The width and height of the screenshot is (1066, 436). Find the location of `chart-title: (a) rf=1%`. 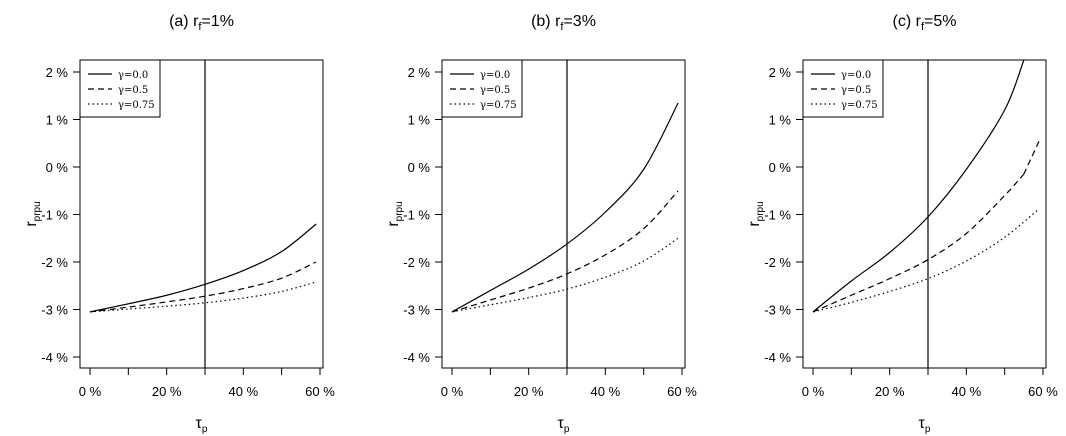

chart-title: (a) rf=1% is located at coordinates (201, 23).